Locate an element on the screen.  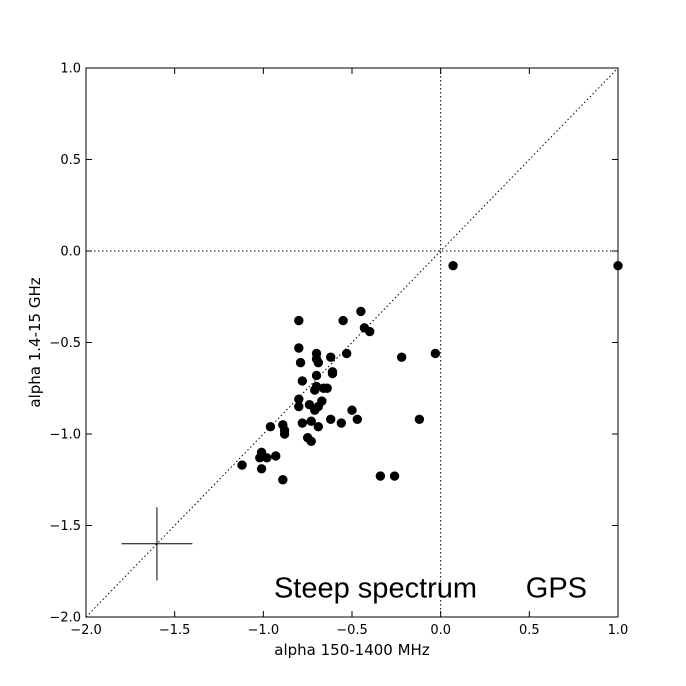
y-axis-label: alpha 1.4-15 GHz is located at coordinates (35, 342).